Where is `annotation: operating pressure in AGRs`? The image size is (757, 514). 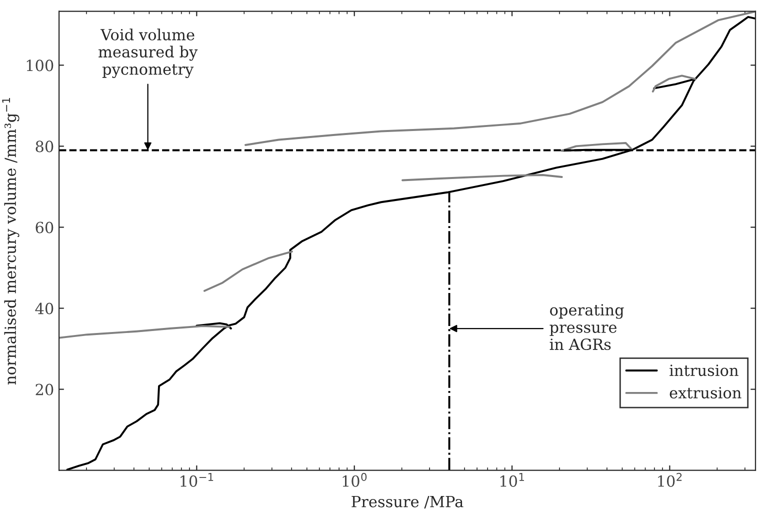 annotation: operating pressure in AGRs is located at coordinates (587, 327).